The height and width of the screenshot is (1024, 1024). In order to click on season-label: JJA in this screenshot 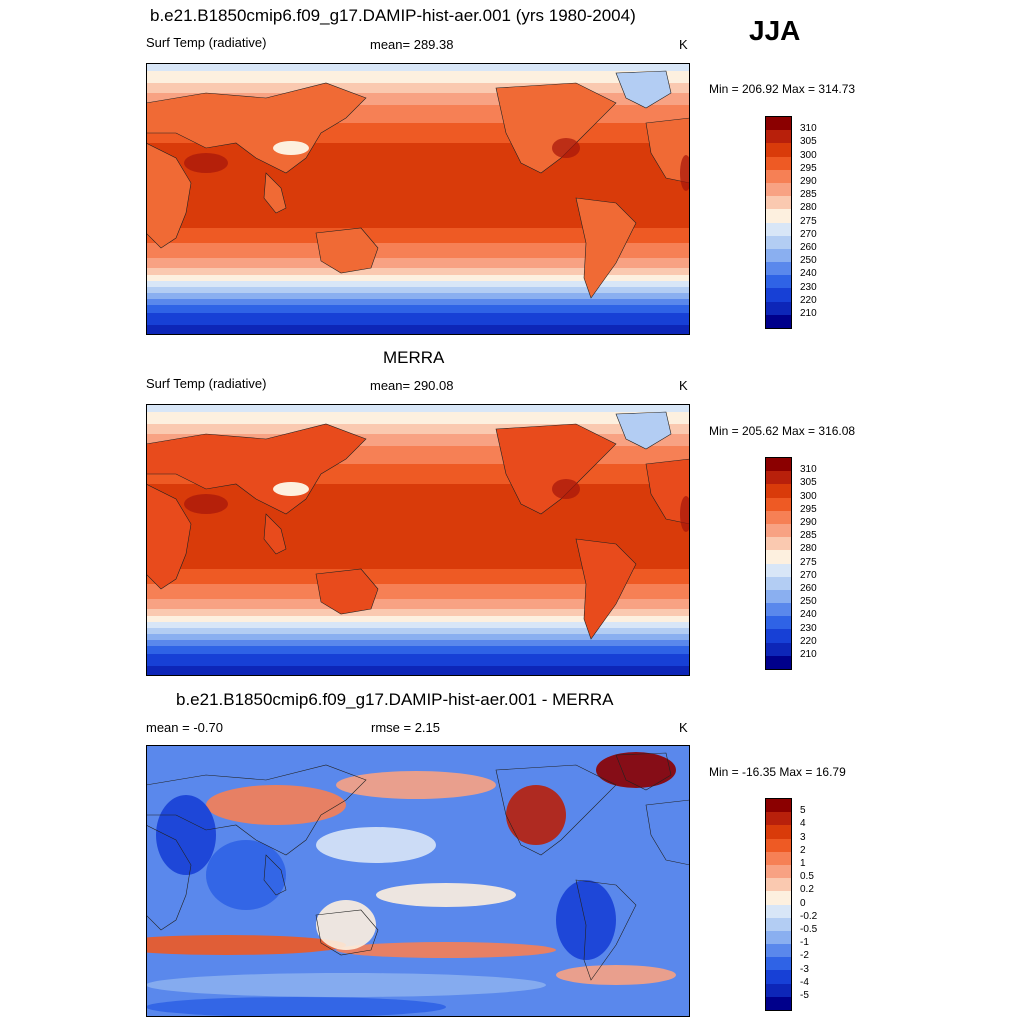, I will do `click(775, 30)`.